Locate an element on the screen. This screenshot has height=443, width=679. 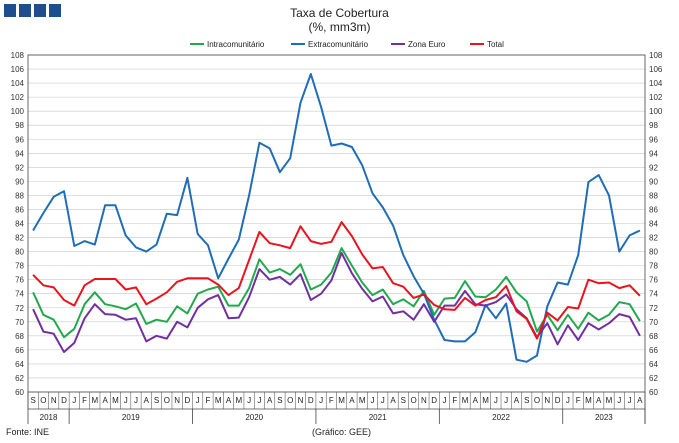
y-tick-label-right: 100 is located at coordinates (656, 111).